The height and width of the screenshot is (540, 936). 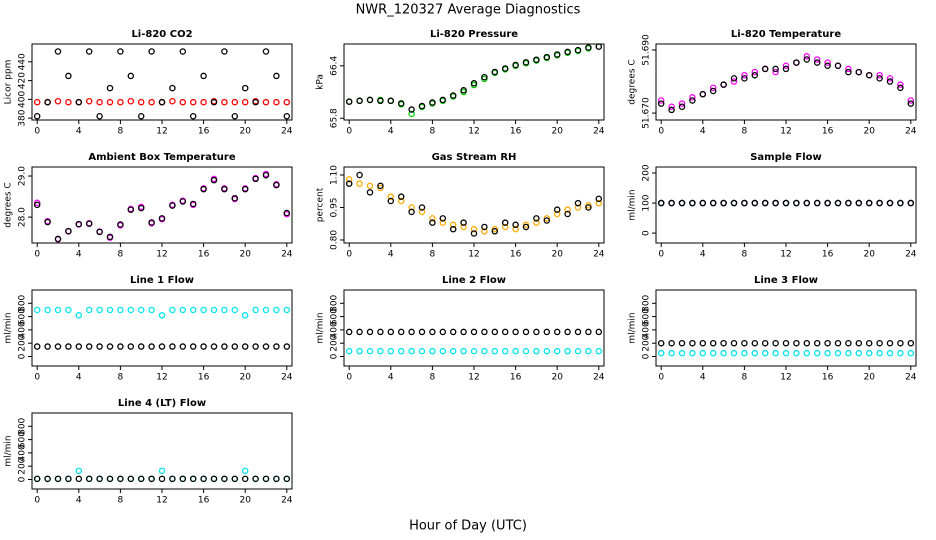 What do you see at coordinates (647, 50) in the screenshot?
I see `y-tick-label: 51.690` at bounding box center [647, 50].